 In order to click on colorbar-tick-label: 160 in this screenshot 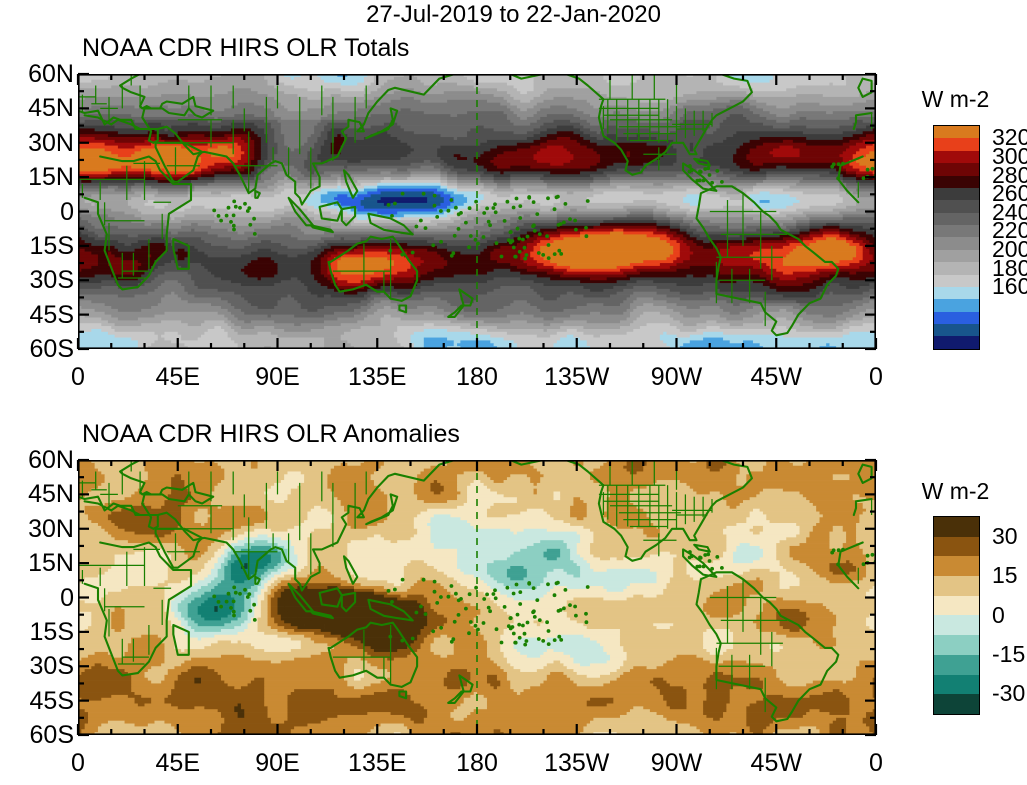, I will do `click(1009, 286)`.